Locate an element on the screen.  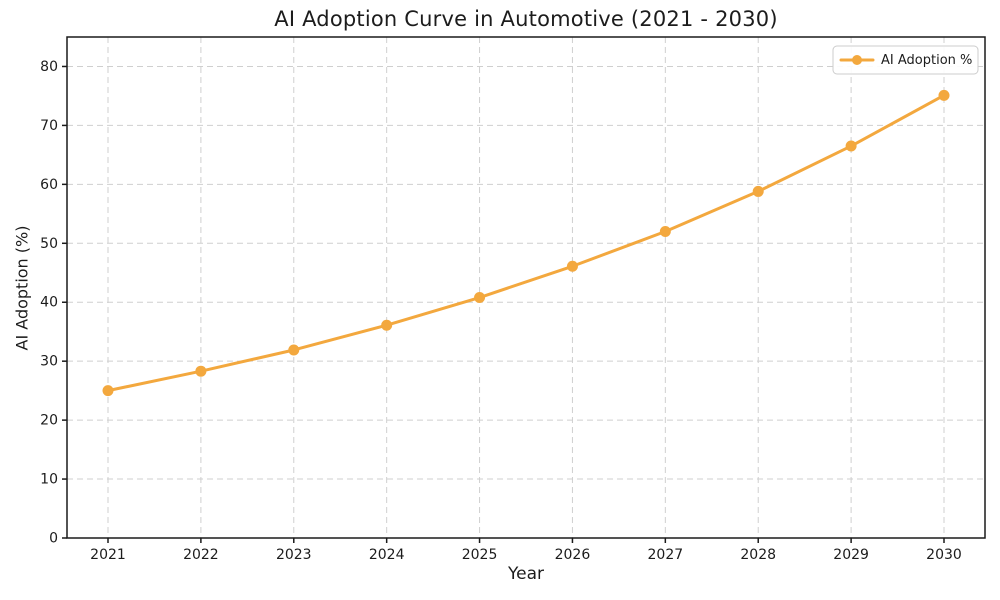
y-tick-label: 80 is located at coordinates (49, 67).